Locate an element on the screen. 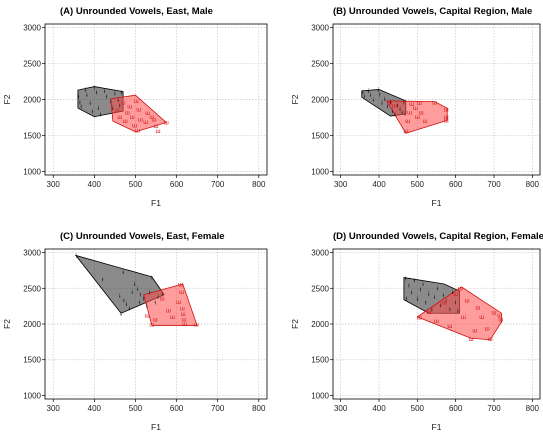  chart-title: (C) Unrounded Vowels, East, Female is located at coordinates (142, 236).